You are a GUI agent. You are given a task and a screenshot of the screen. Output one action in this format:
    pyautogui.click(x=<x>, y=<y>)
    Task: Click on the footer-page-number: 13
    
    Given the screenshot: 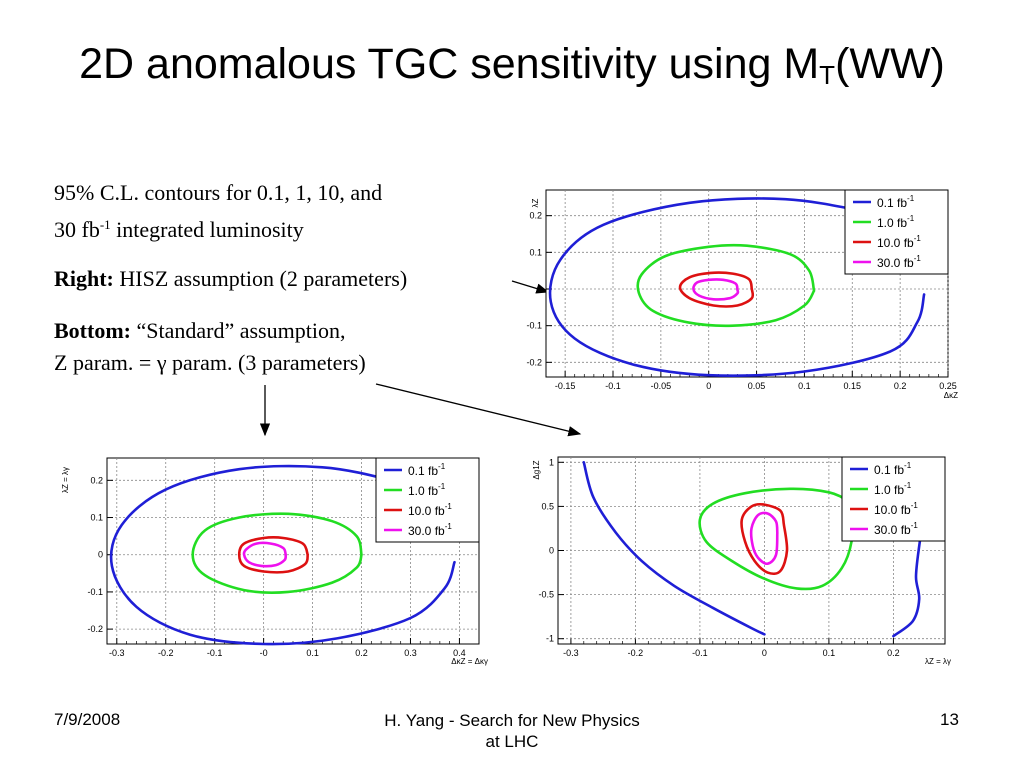 What is the action you would take?
    pyautogui.click(x=949, y=719)
    